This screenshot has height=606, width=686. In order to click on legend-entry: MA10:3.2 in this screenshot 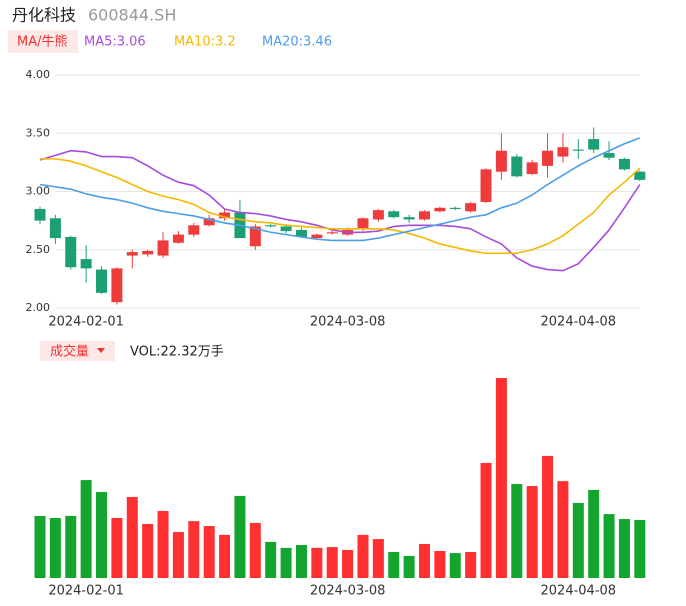, I will do `click(205, 42)`.